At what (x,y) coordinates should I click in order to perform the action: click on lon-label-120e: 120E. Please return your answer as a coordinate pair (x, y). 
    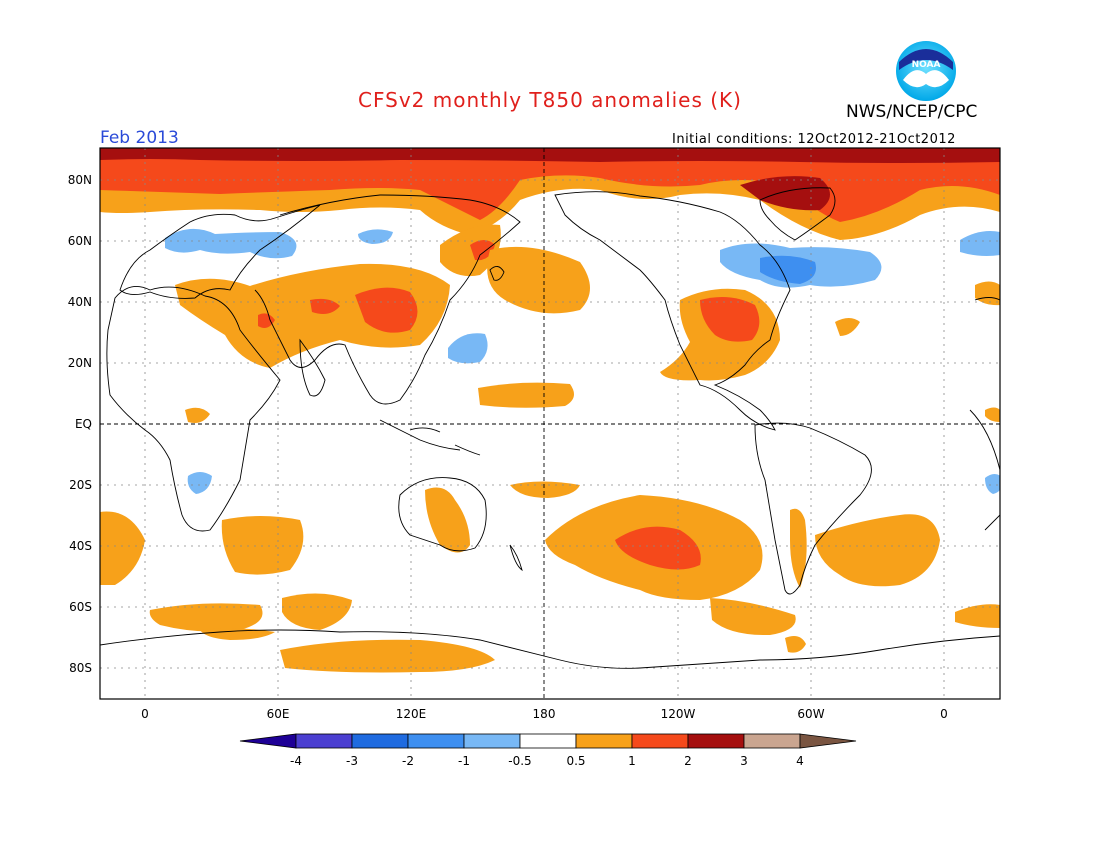
    Looking at the image, I should click on (411, 714).